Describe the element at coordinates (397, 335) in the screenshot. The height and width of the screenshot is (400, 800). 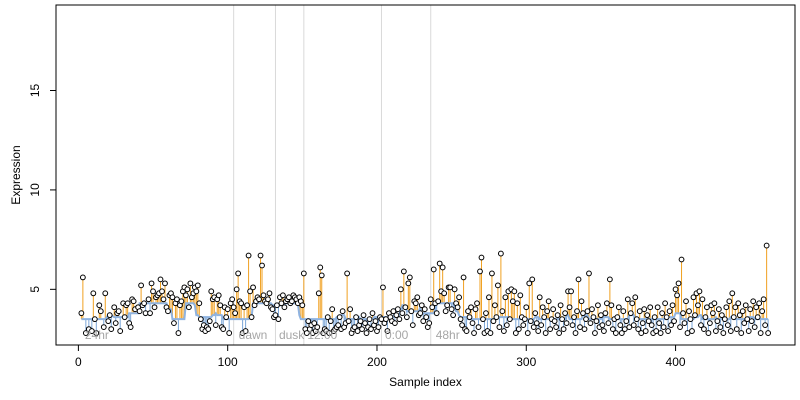
I see `phase-label: 0:00` at that location.